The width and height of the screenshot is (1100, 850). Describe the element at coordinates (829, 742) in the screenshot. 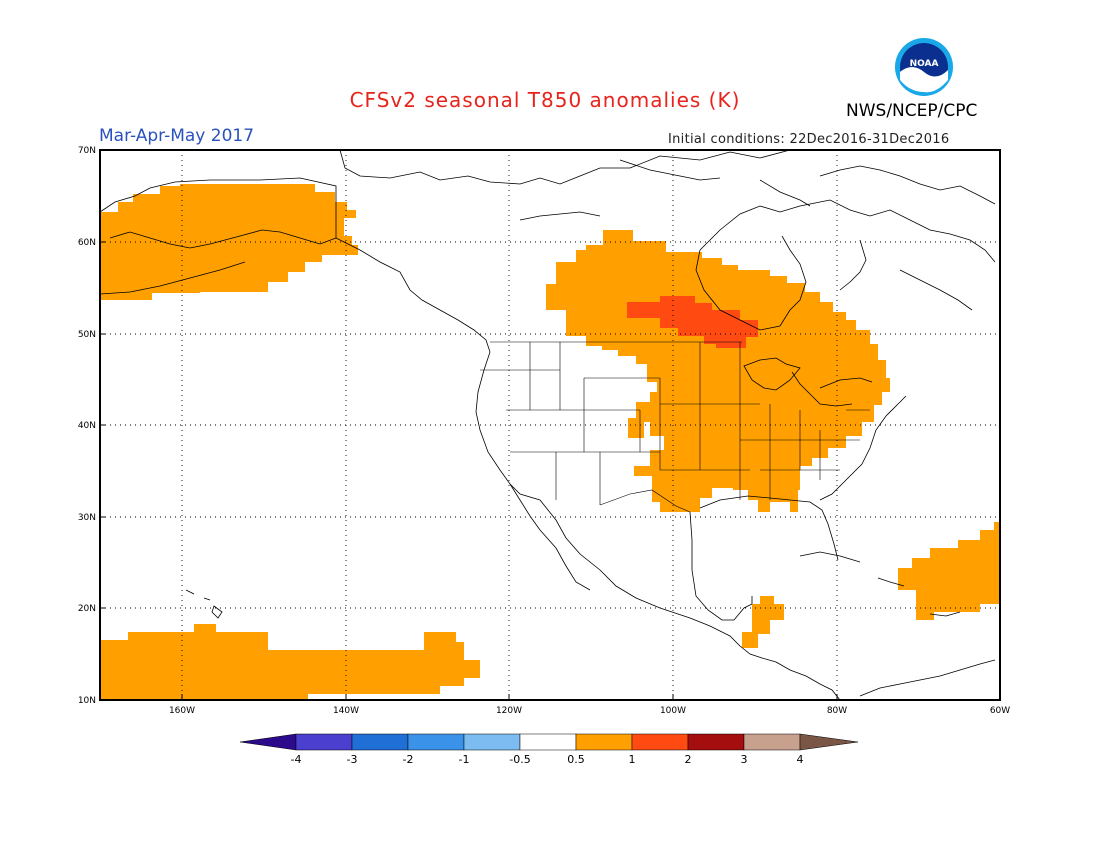

I see `colorbar-arrow-high` at that location.